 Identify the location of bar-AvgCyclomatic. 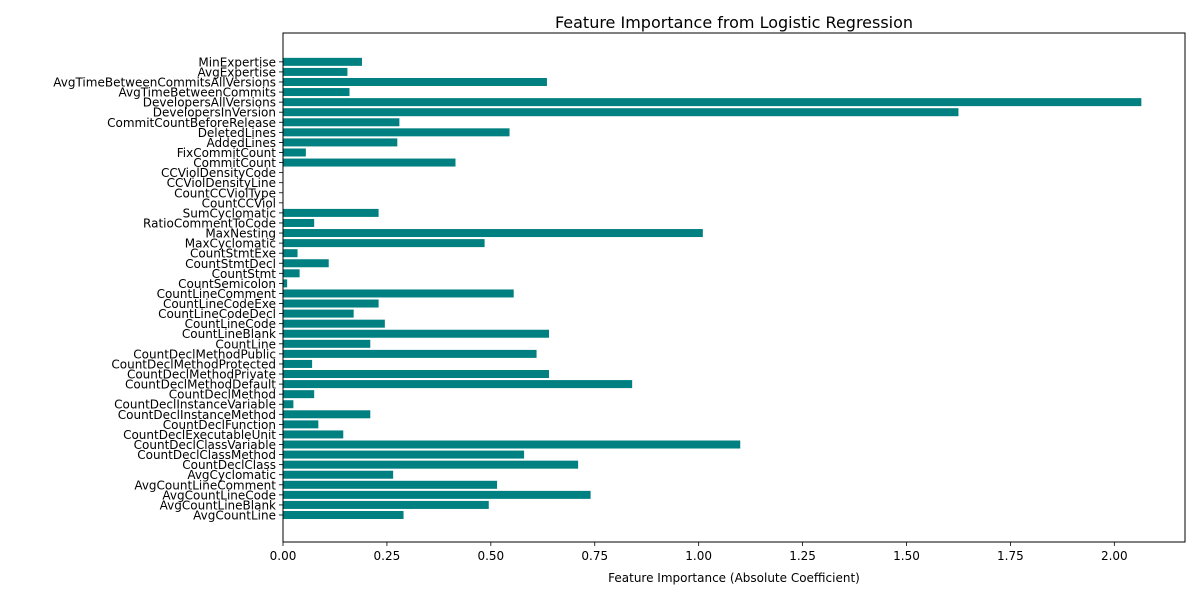
(338, 474).